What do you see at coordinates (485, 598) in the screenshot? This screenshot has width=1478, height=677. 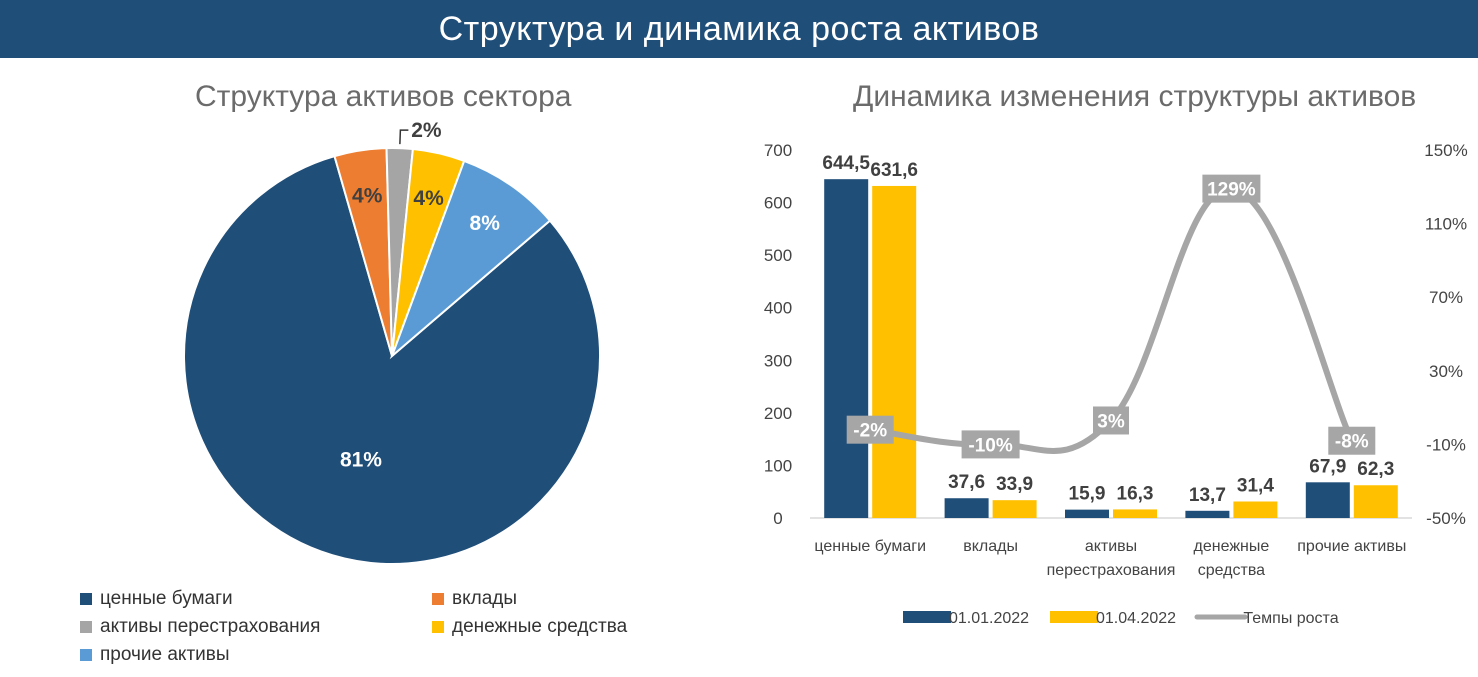 I see `legend-label: вклады` at bounding box center [485, 598].